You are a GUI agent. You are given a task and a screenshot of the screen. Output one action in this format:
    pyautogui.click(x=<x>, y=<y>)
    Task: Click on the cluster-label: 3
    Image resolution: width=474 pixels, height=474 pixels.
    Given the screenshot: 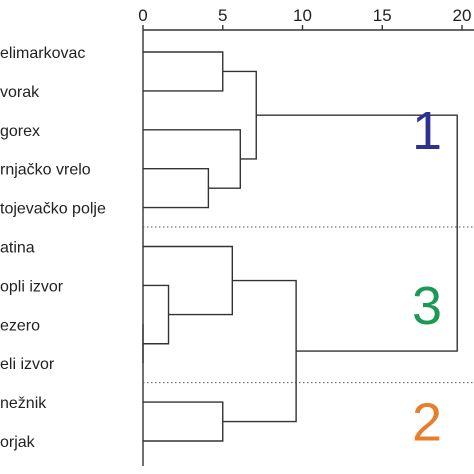 What is the action you would take?
    pyautogui.click(x=427, y=306)
    